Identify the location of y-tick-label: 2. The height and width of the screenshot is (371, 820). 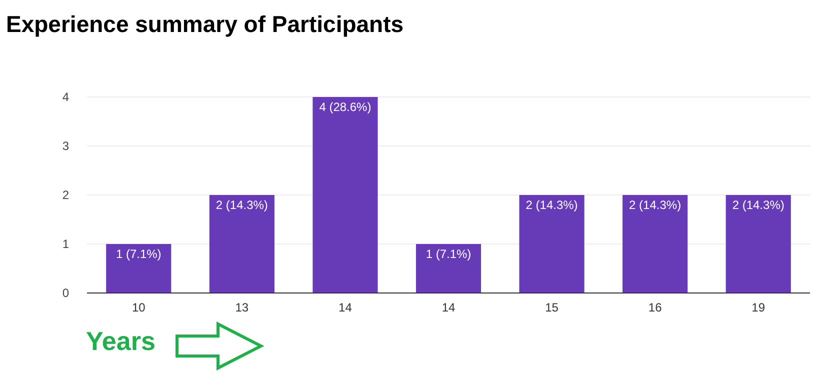
(66, 195).